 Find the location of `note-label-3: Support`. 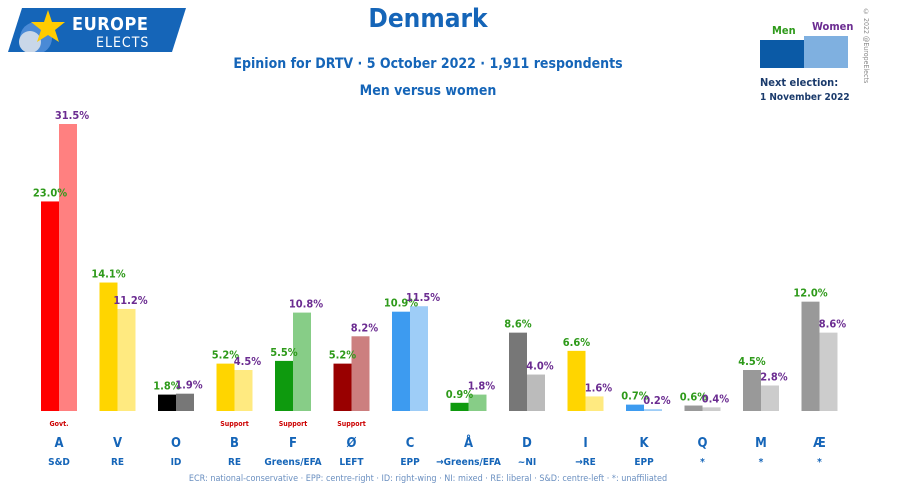

note-label-3: Support is located at coordinates (234, 424).